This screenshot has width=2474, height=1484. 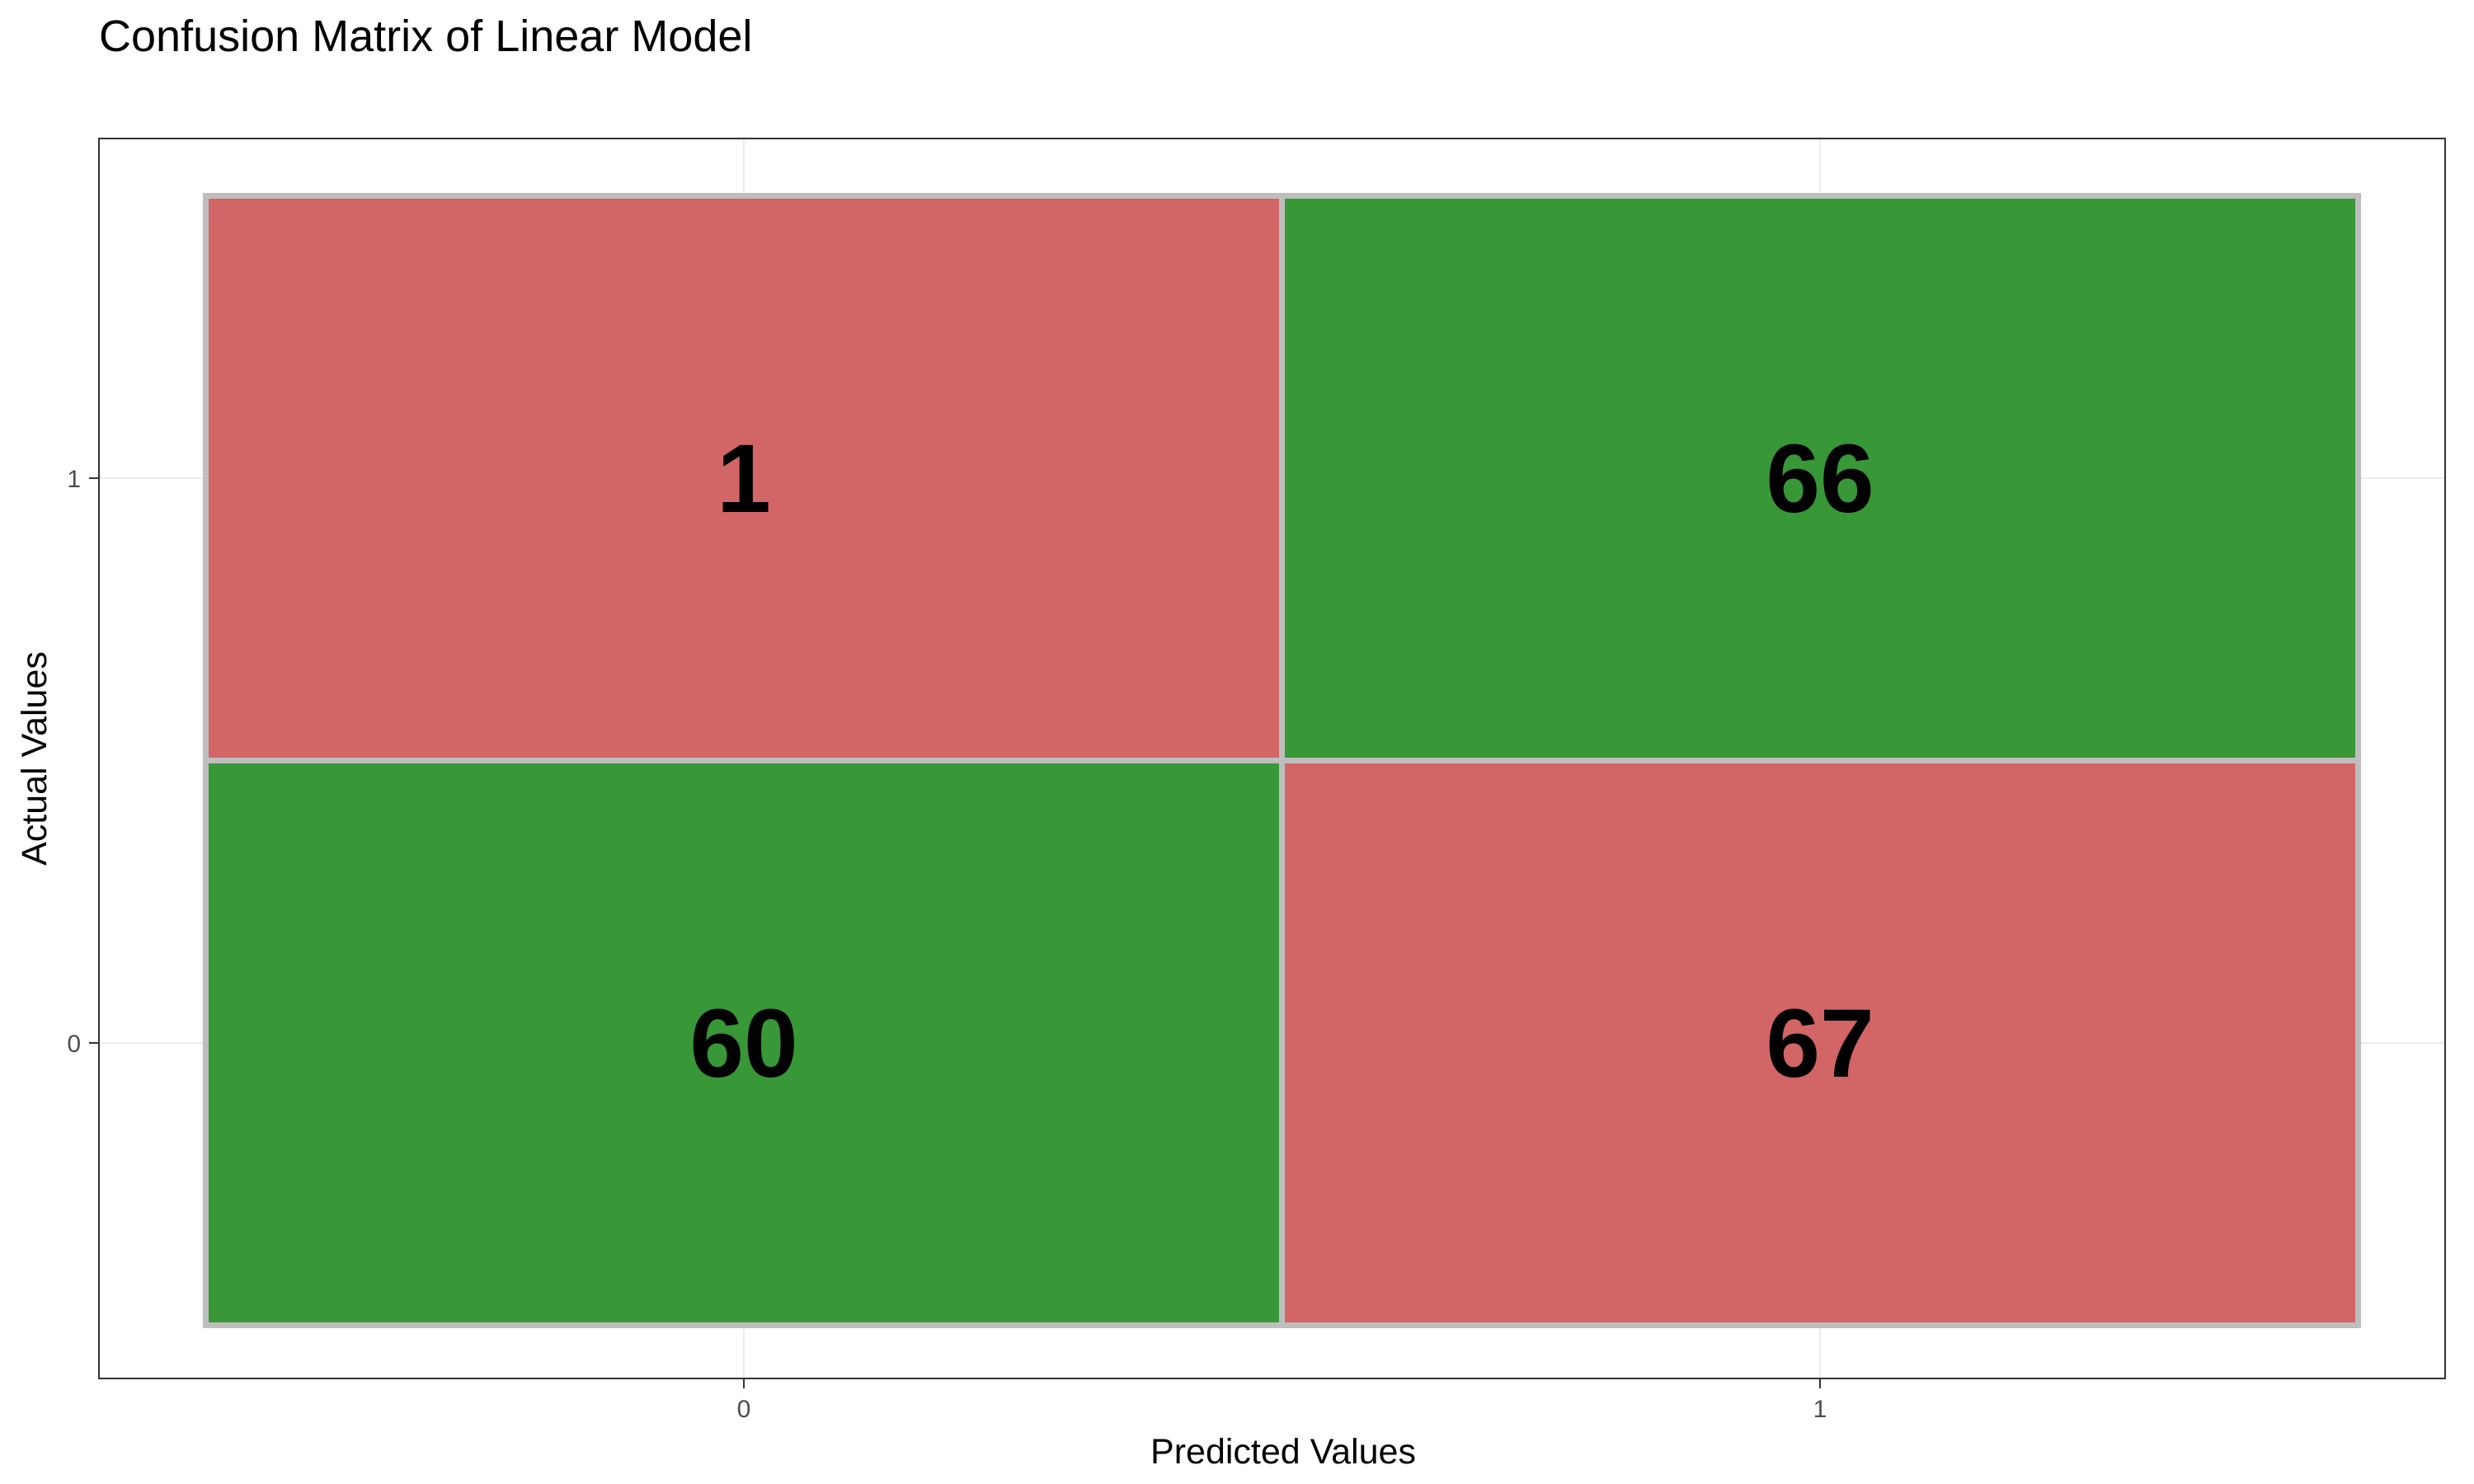 I want to click on x-tick-label-1: 1, so click(x=1820, y=1409).